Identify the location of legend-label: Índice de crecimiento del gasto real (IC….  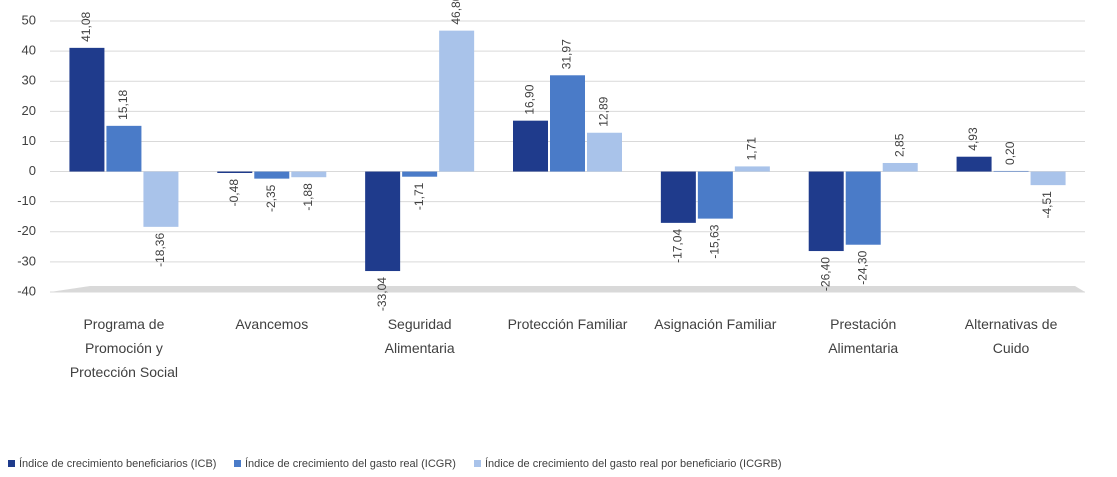
(350, 464).